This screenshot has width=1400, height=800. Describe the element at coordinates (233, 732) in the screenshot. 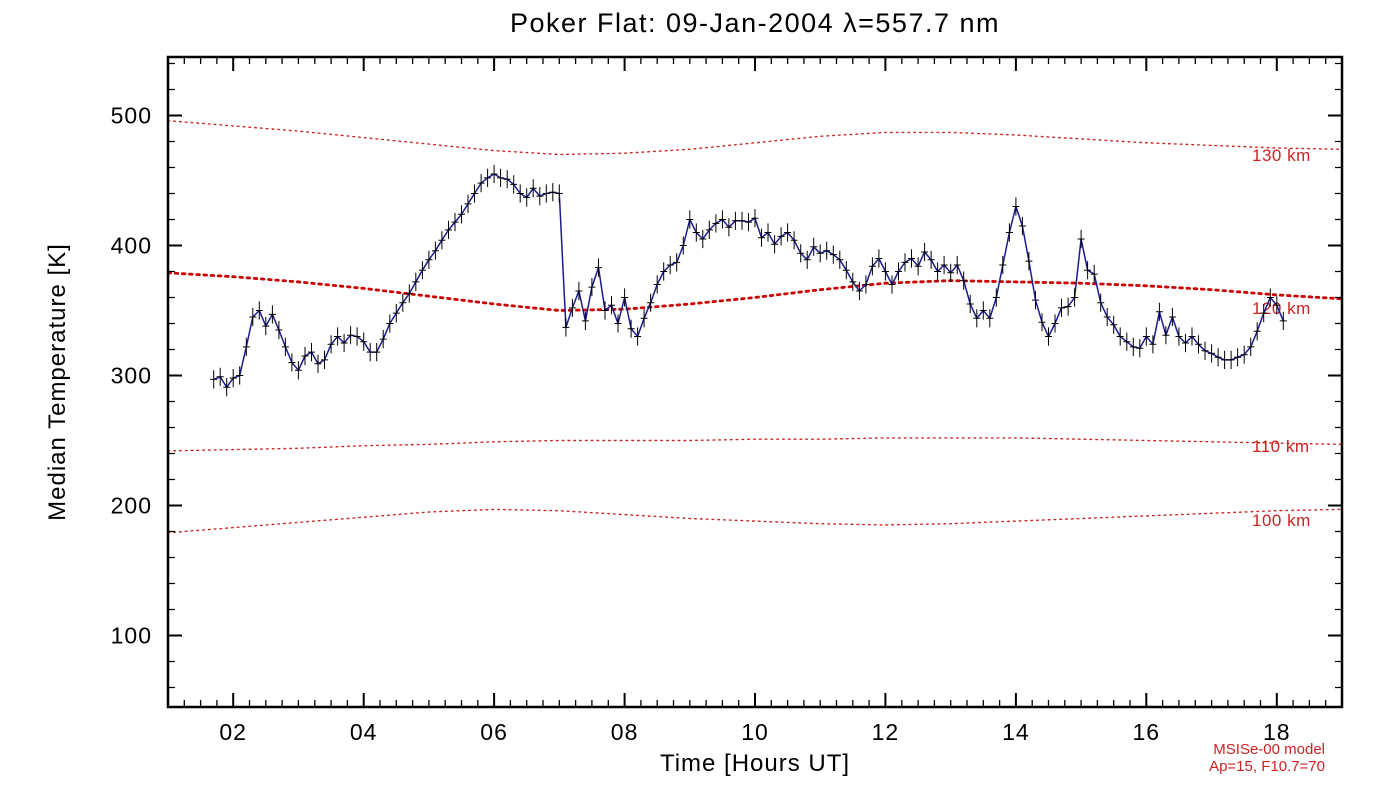

I see `x-tick-label: 02` at that location.